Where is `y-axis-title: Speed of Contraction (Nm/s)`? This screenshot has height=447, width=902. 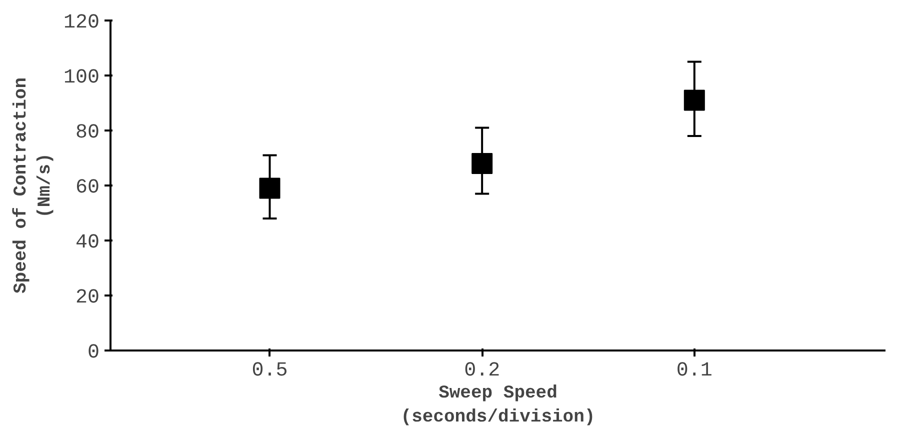
y-axis-title: Speed of Contraction (Nm/s) is located at coordinates (33, 185).